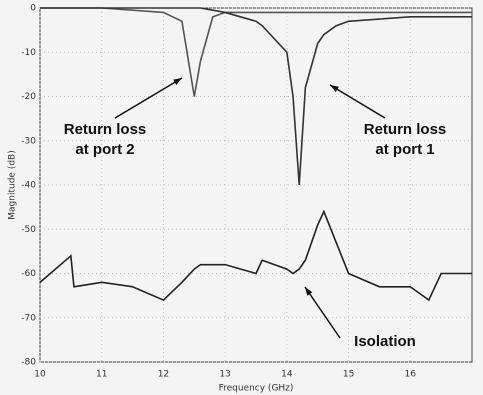  What do you see at coordinates (28, 363) in the screenshot?
I see `y-tick-label: -80` at bounding box center [28, 363].